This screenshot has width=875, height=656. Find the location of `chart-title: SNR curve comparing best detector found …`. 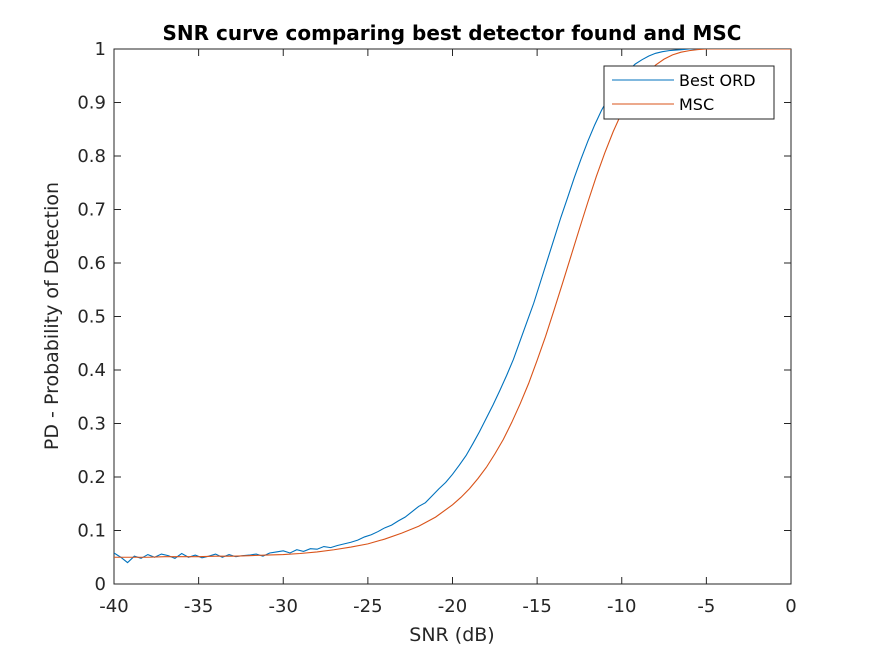

chart-title: SNR curve comparing best detector found … is located at coordinates (451, 33).